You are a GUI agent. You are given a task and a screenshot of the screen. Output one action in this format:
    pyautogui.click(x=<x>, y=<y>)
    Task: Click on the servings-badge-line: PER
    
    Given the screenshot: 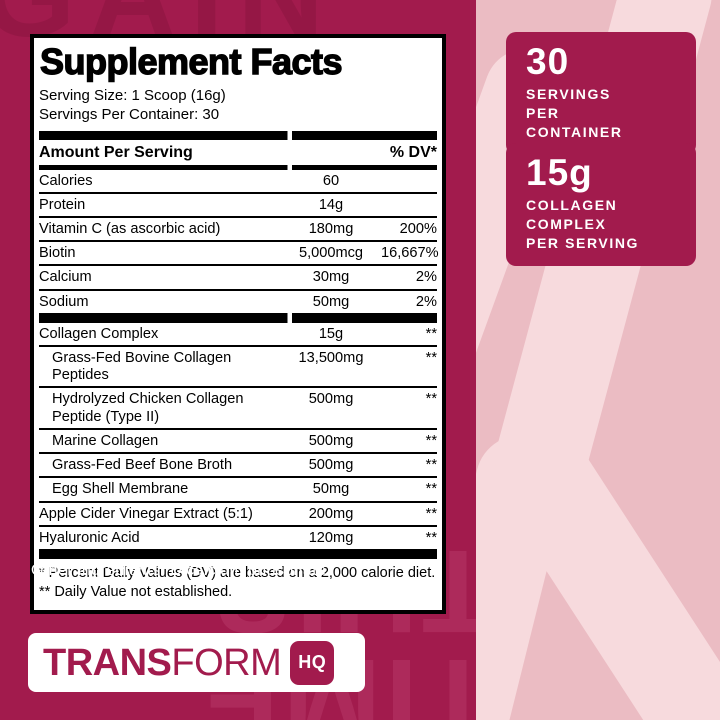 What is the action you would take?
    pyautogui.click(x=543, y=113)
    